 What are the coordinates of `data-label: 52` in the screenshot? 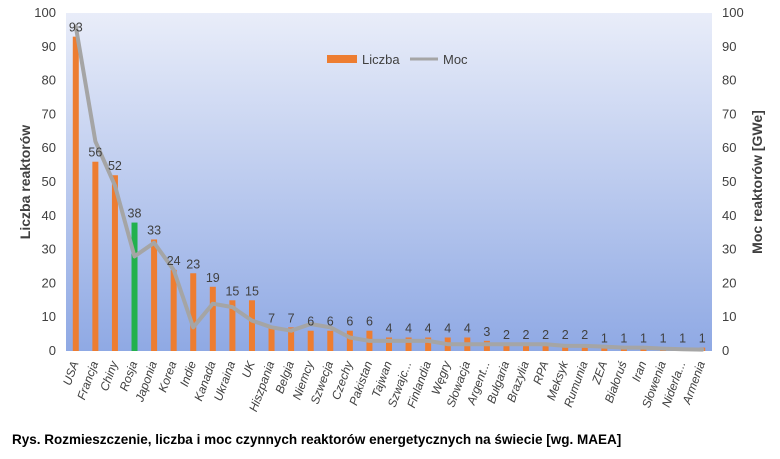 It's located at (115, 166).